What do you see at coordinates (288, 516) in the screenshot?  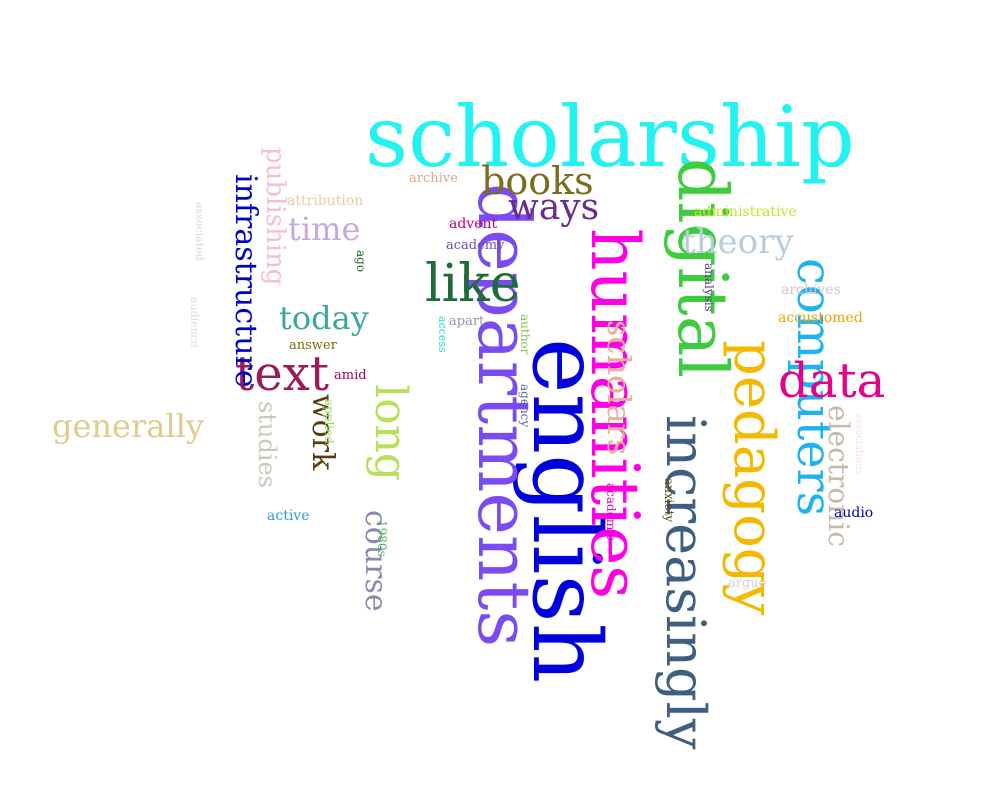 I see `word-active: active` at bounding box center [288, 516].